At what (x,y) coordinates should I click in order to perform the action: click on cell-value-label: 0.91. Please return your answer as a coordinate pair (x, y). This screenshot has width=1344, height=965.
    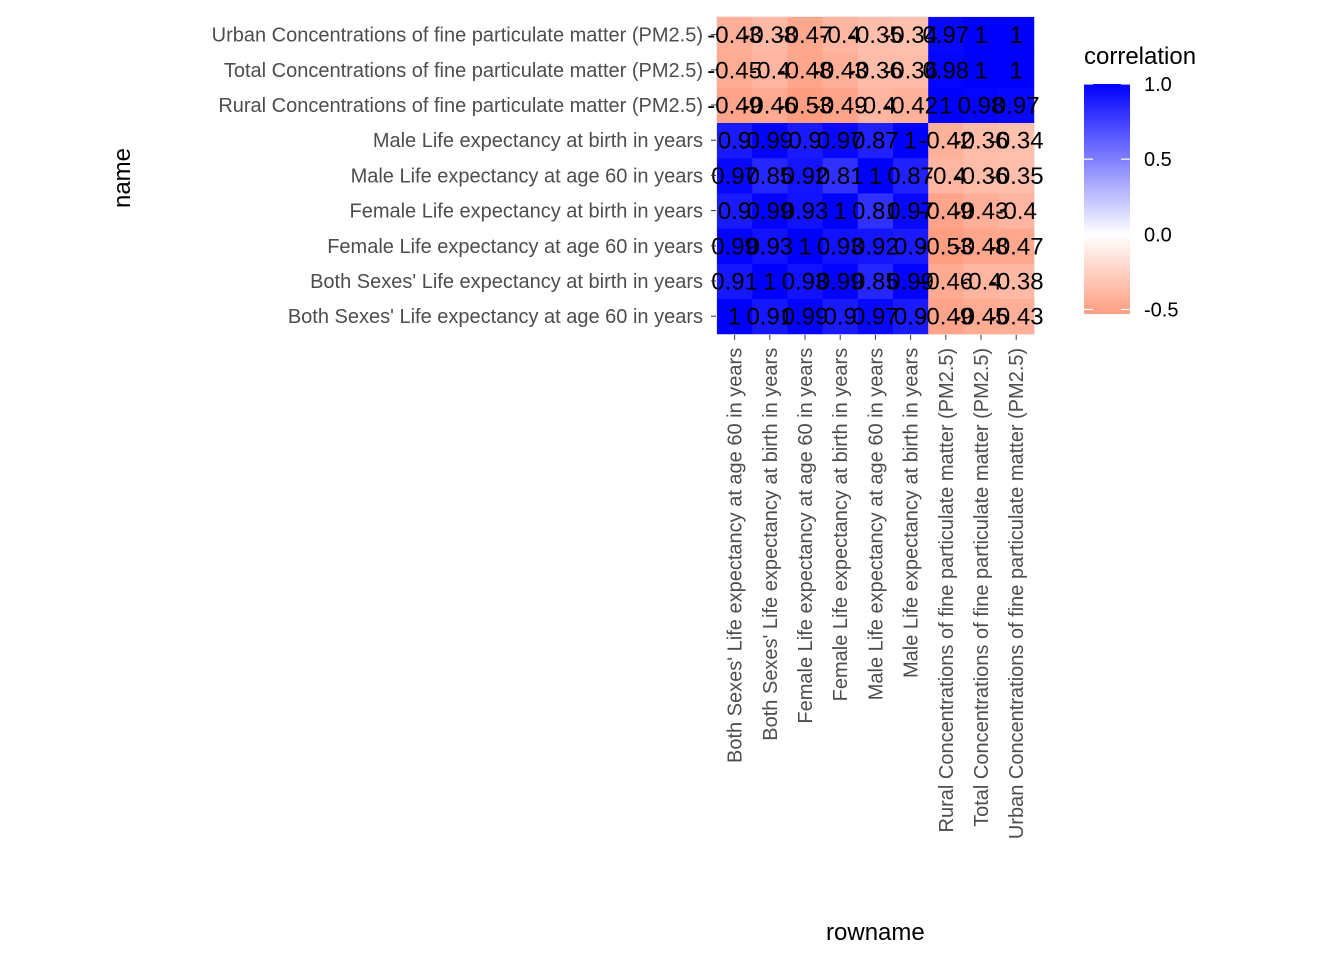
    Looking at the image, I should click on (769, 317).